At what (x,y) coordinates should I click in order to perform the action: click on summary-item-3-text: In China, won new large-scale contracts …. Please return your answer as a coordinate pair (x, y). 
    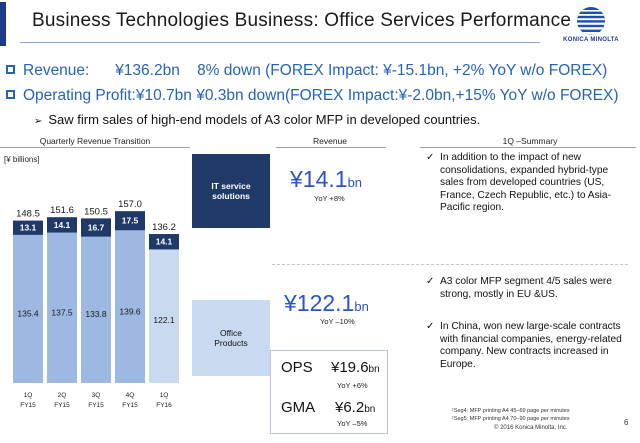
    Looking at the image, I should click on (531, 345).